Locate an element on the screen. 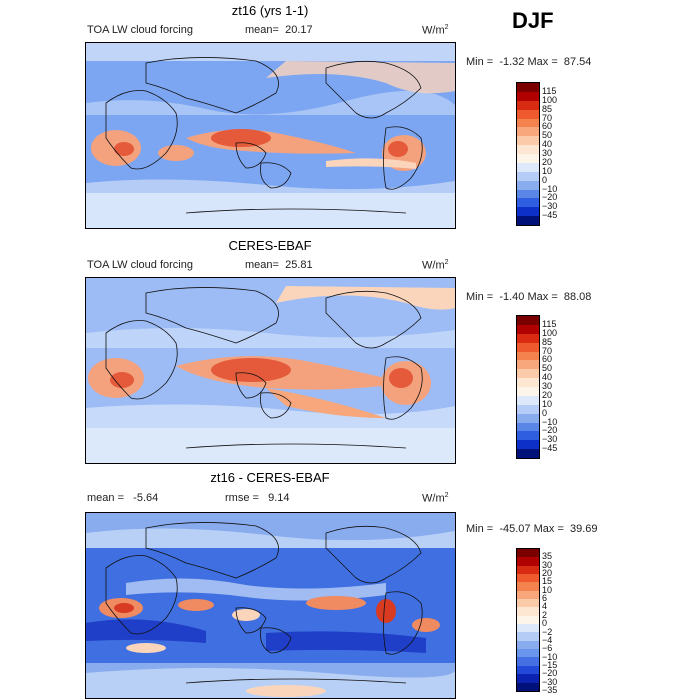 Image resolution: width=700 pixels, height=700 pixels. panel-3-mean-value: -5.64 is located at coordinates (146, 498).